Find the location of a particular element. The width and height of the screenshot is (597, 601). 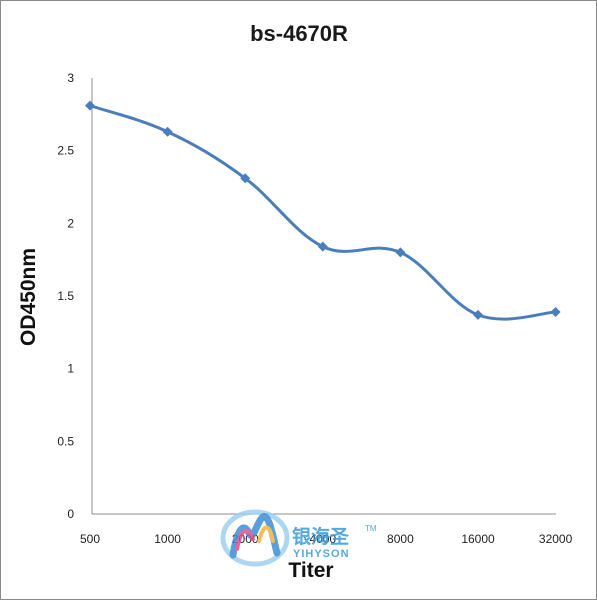

logo-ring-icon is located at coordinates (255, 538).